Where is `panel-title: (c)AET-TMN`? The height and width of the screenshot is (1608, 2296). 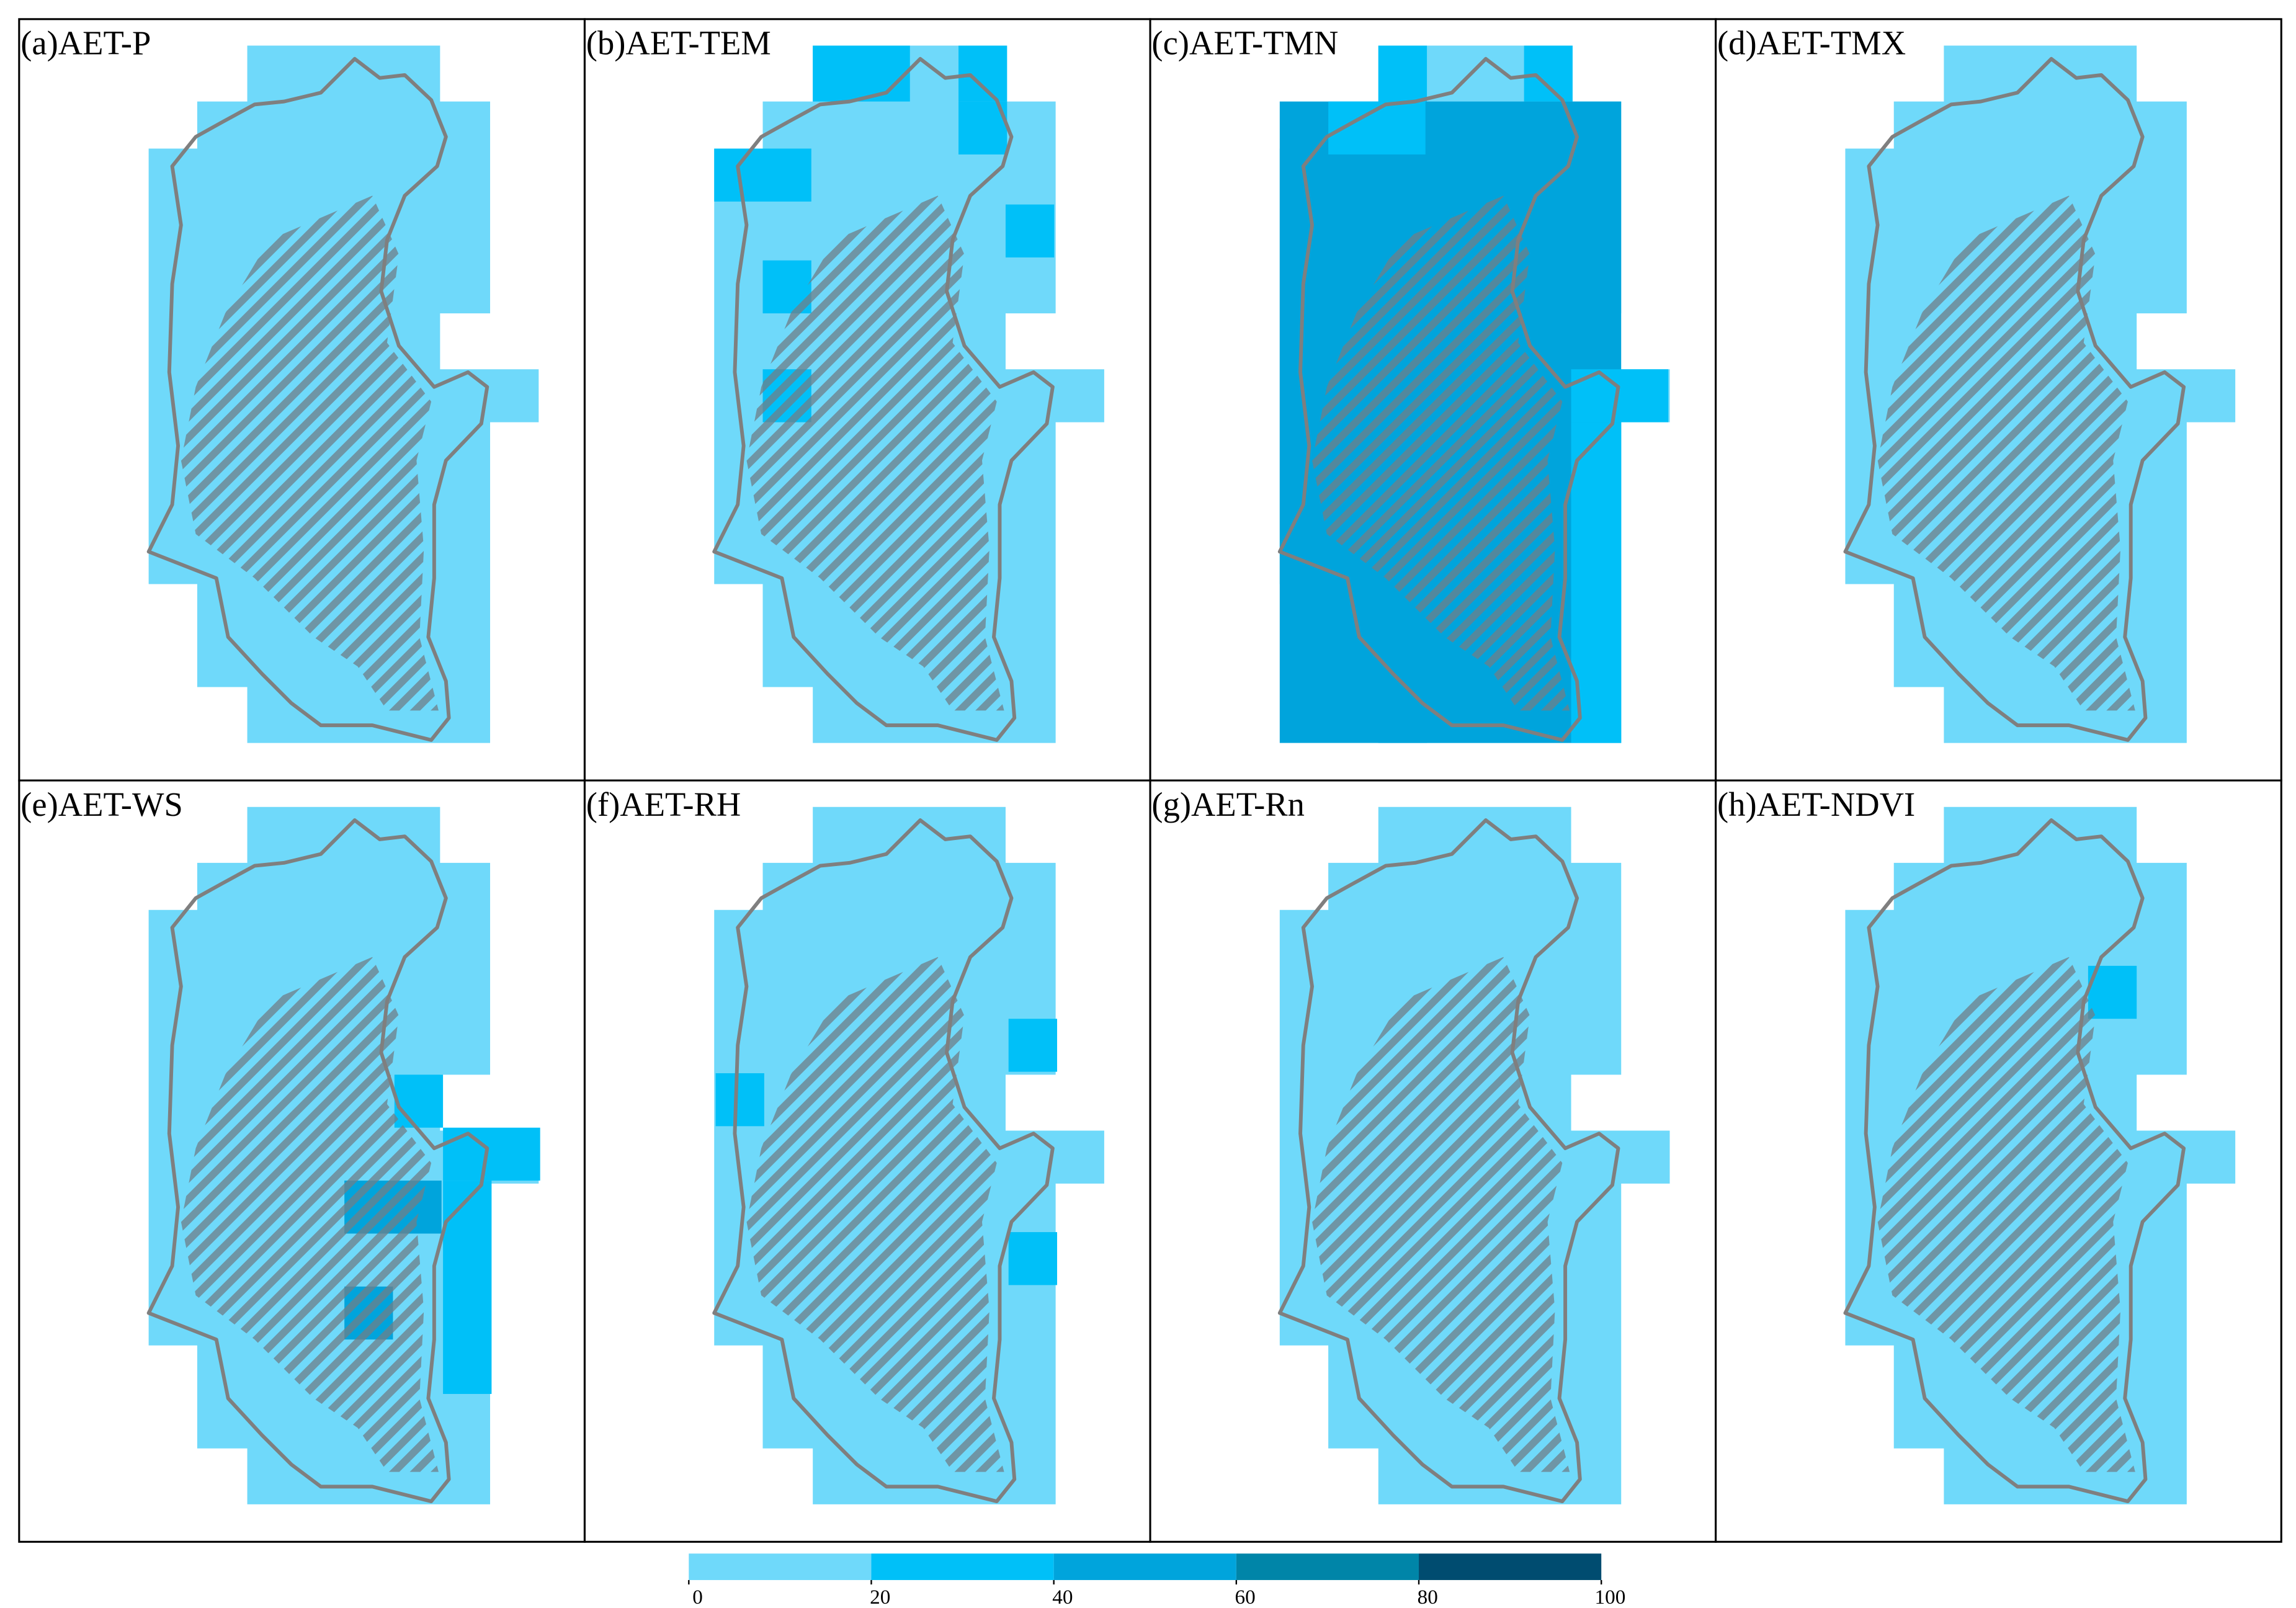 panel-title: (c)AET-TMN is located at coordinates (1244, 43).